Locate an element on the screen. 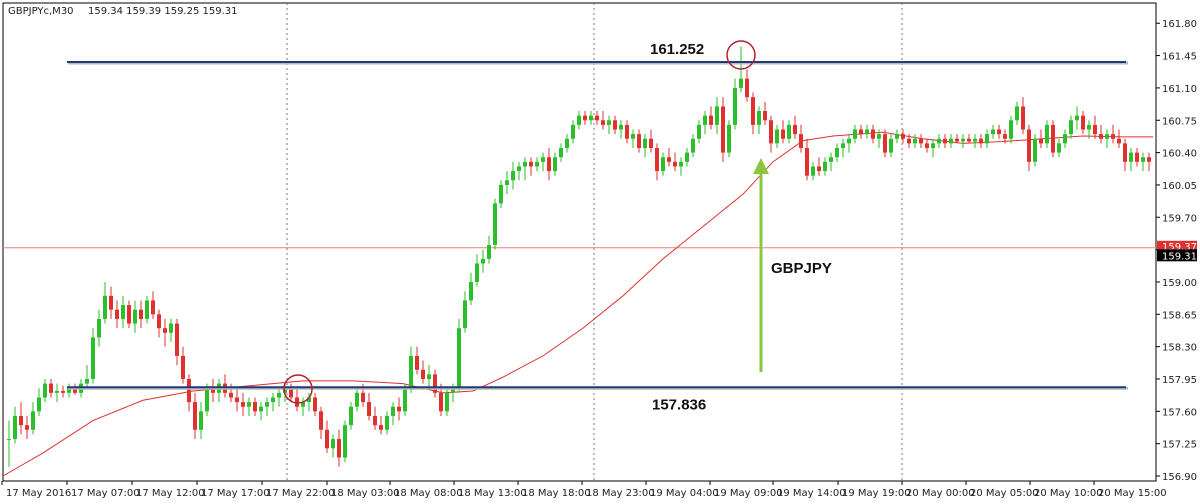 Image resolution: width=1200 pixels, height=504 pixels. support-label: 157.836 is located at coordinates (679, 404).